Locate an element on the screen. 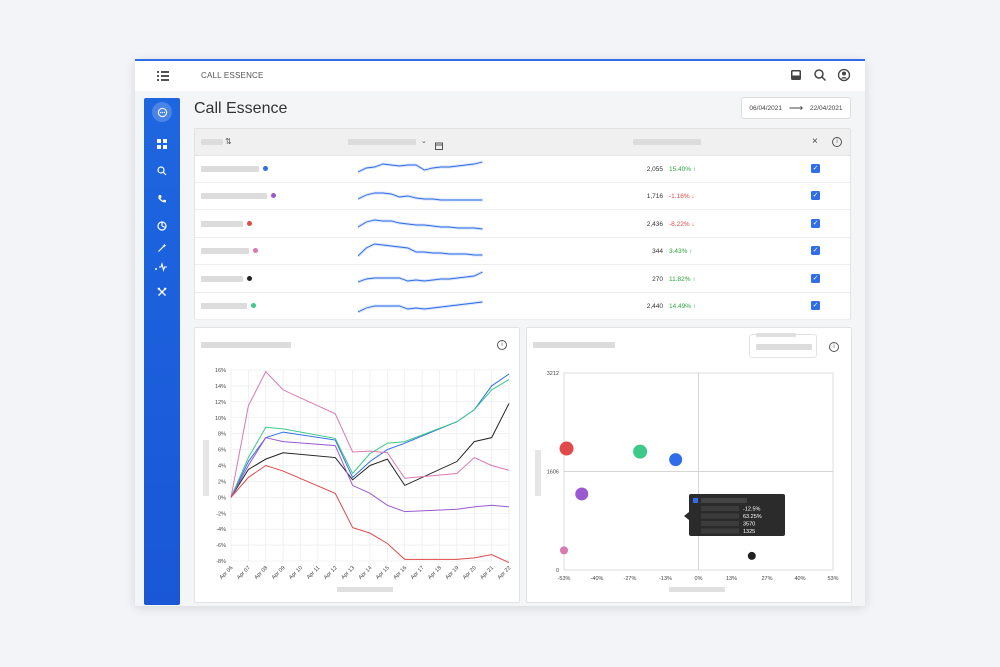  y-tick-label: -2% is located at coordinates (221, 514).